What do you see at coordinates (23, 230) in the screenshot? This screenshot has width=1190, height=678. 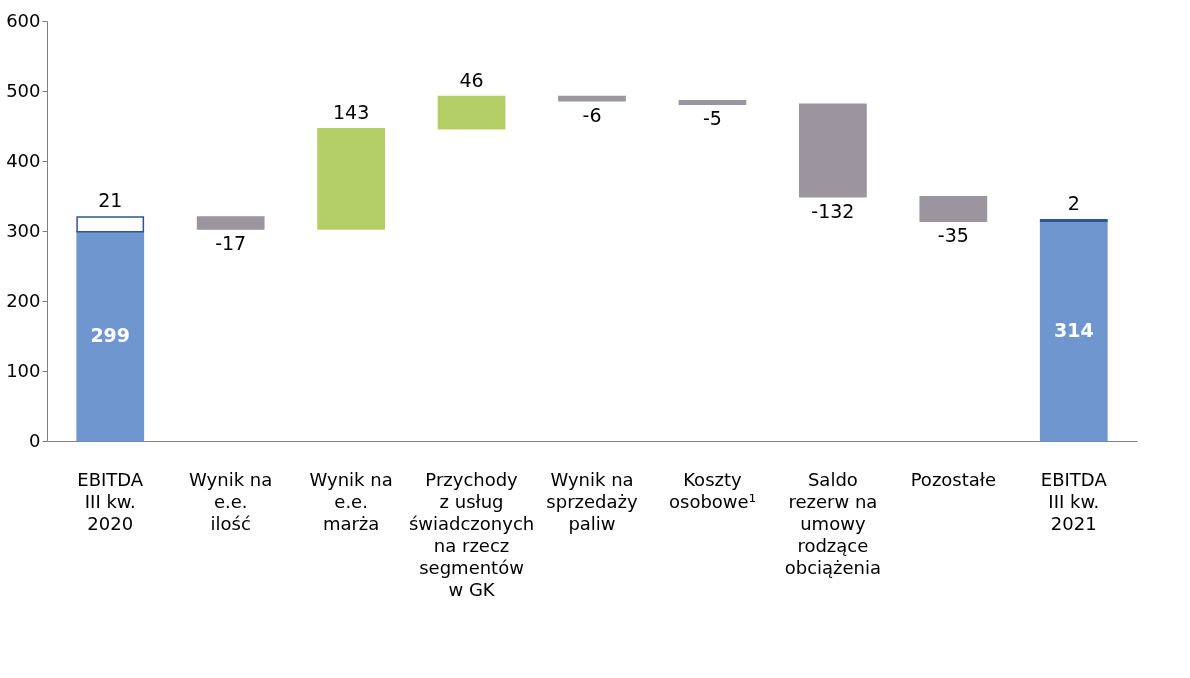 I see `y-tick-label: 300` at bounding box center [23, 230].